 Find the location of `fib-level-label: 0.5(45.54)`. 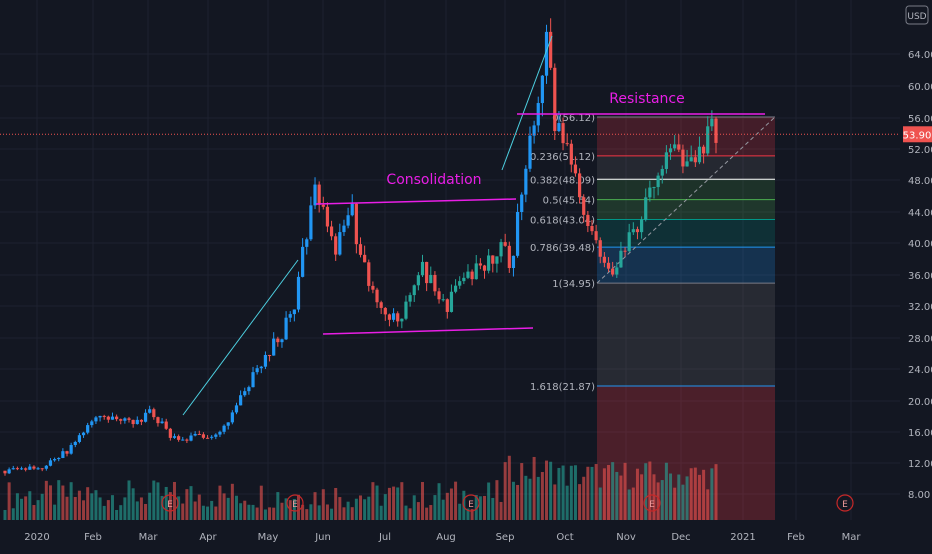

fib-level-label: 0.5(45.54) is located at coordinates (569, 201).